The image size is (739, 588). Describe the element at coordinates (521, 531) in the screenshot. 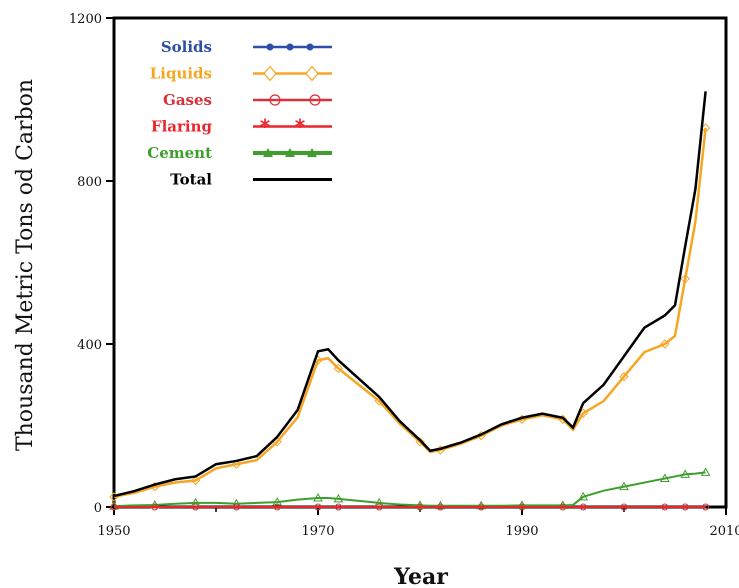

I see `x-tick-label: 1990` at that location.